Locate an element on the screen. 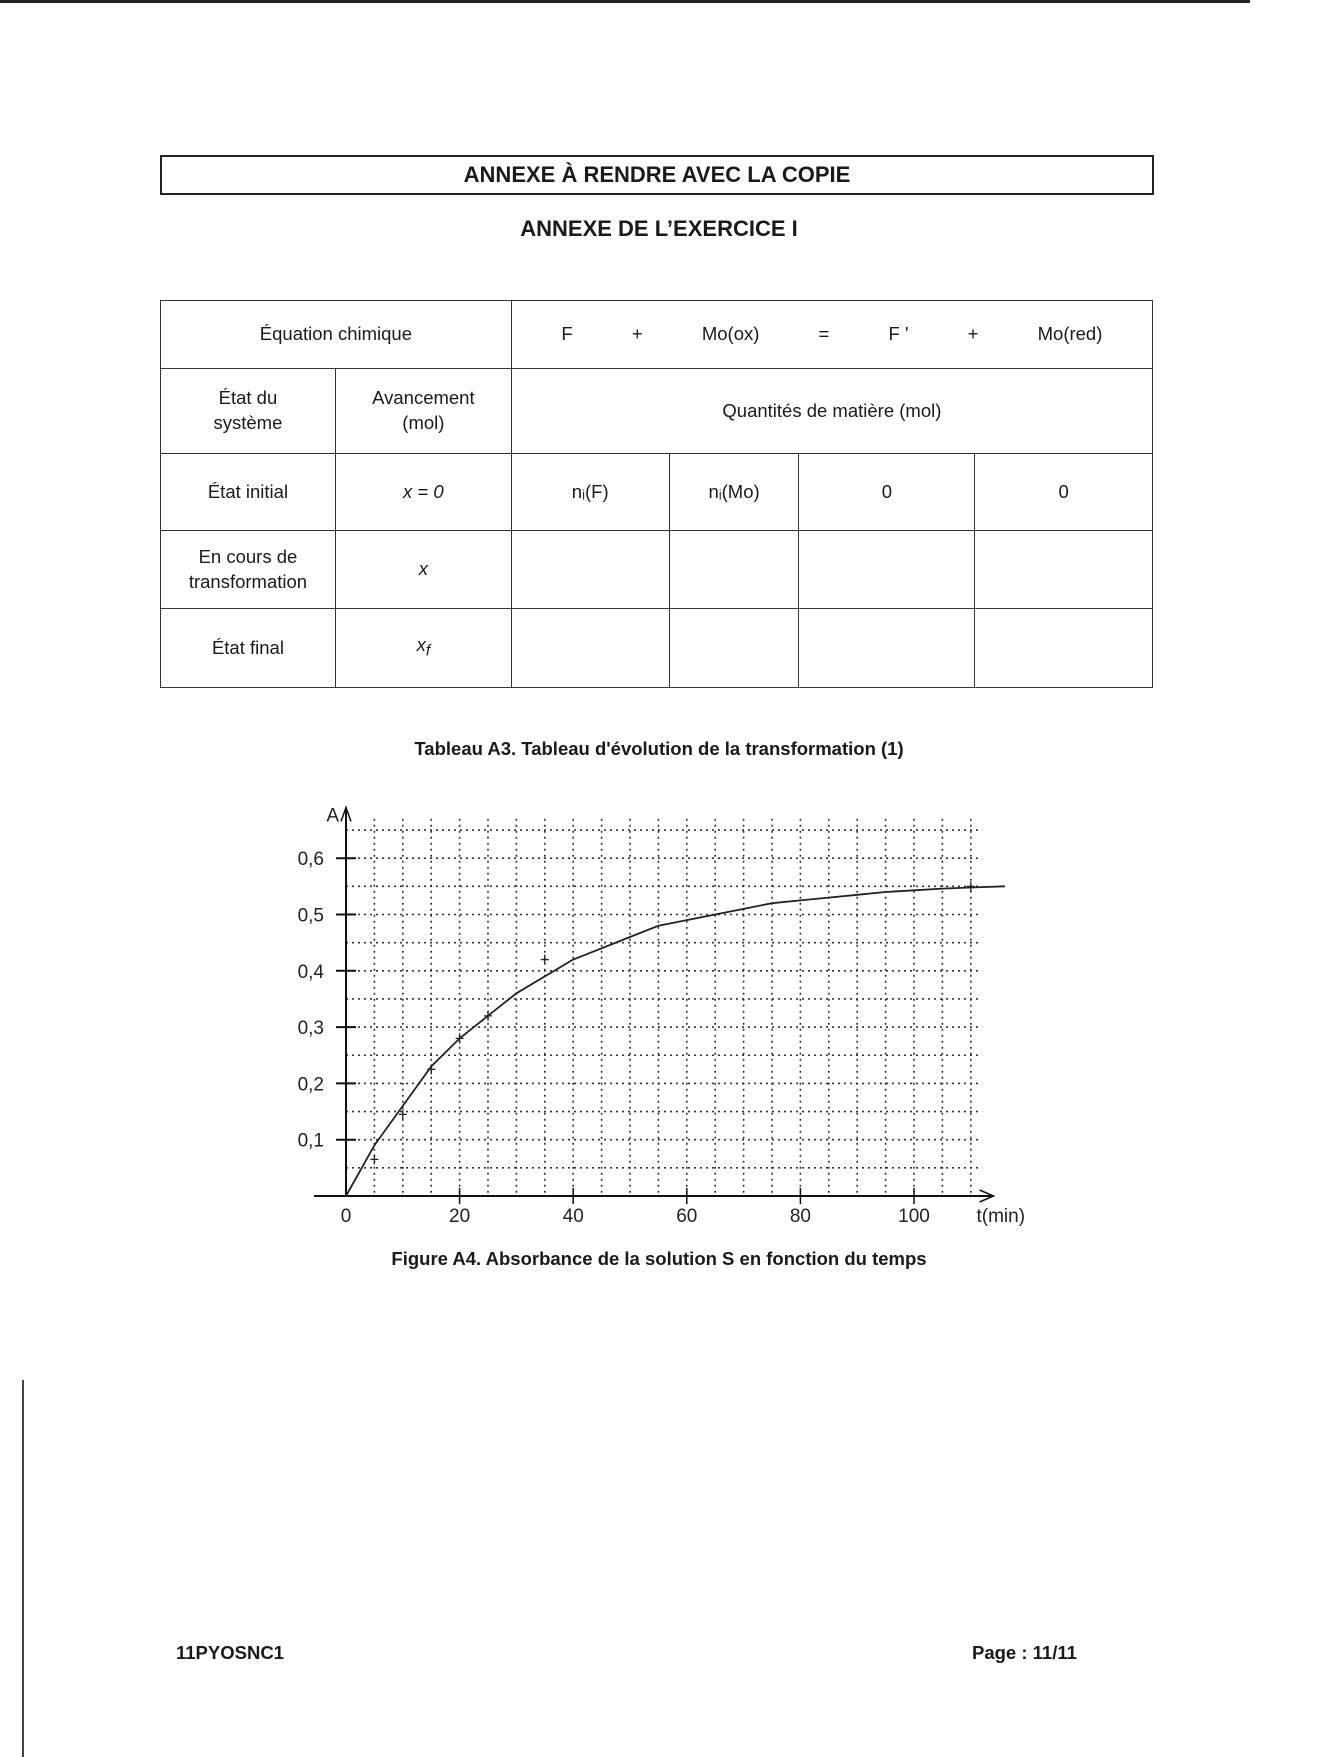 The image size is (1318, 1757). scan-border-top is located at coordinates (625, 1).